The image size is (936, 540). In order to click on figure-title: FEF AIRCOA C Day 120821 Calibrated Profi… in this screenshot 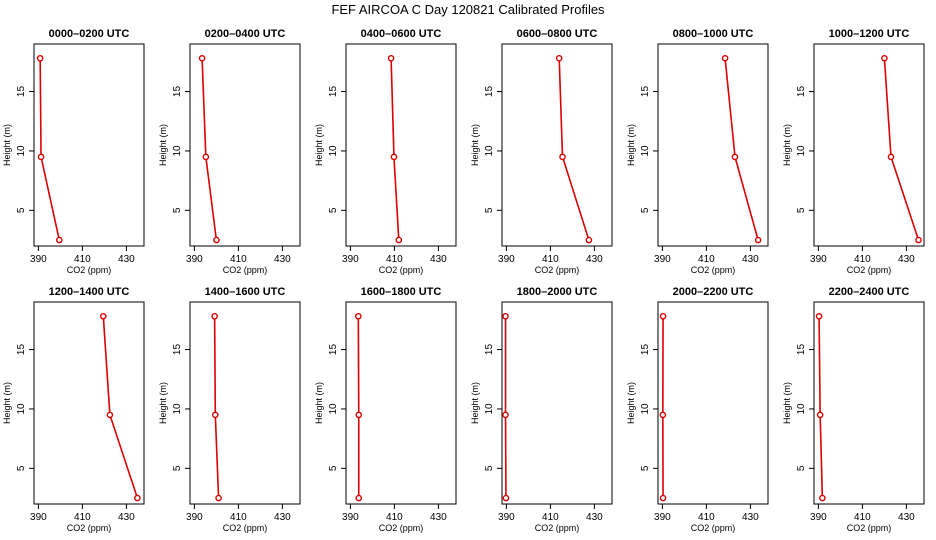, I will do `click(468, 9)`.